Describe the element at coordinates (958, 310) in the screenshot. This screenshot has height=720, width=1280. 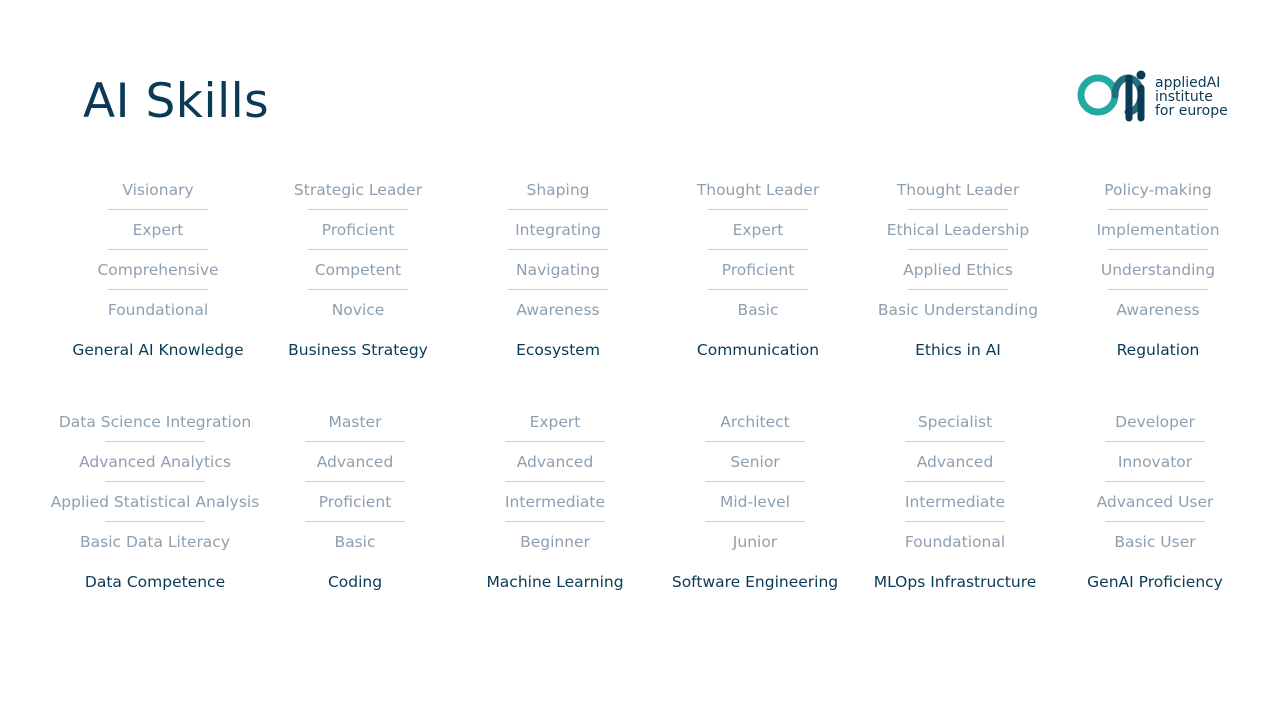
I see `skill-level-label: Basic Understanding` at that location.